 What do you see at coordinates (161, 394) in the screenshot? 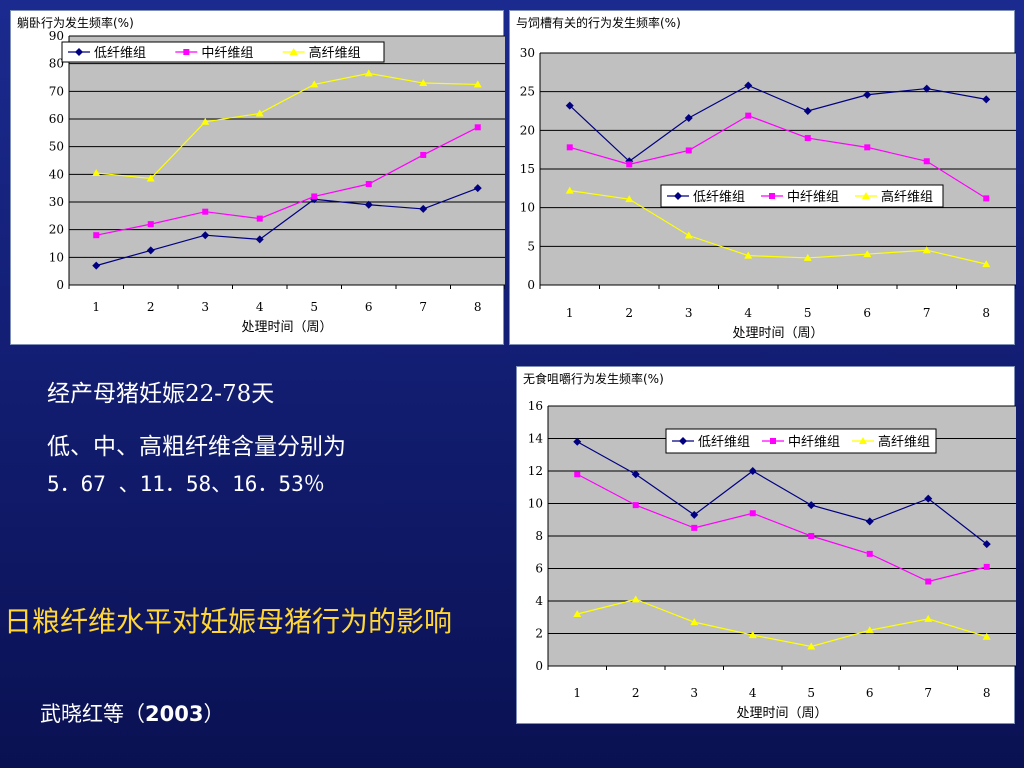
I see `gestation-info: 经产母猪妊娠22-78天` at bounding box center [161, 394].